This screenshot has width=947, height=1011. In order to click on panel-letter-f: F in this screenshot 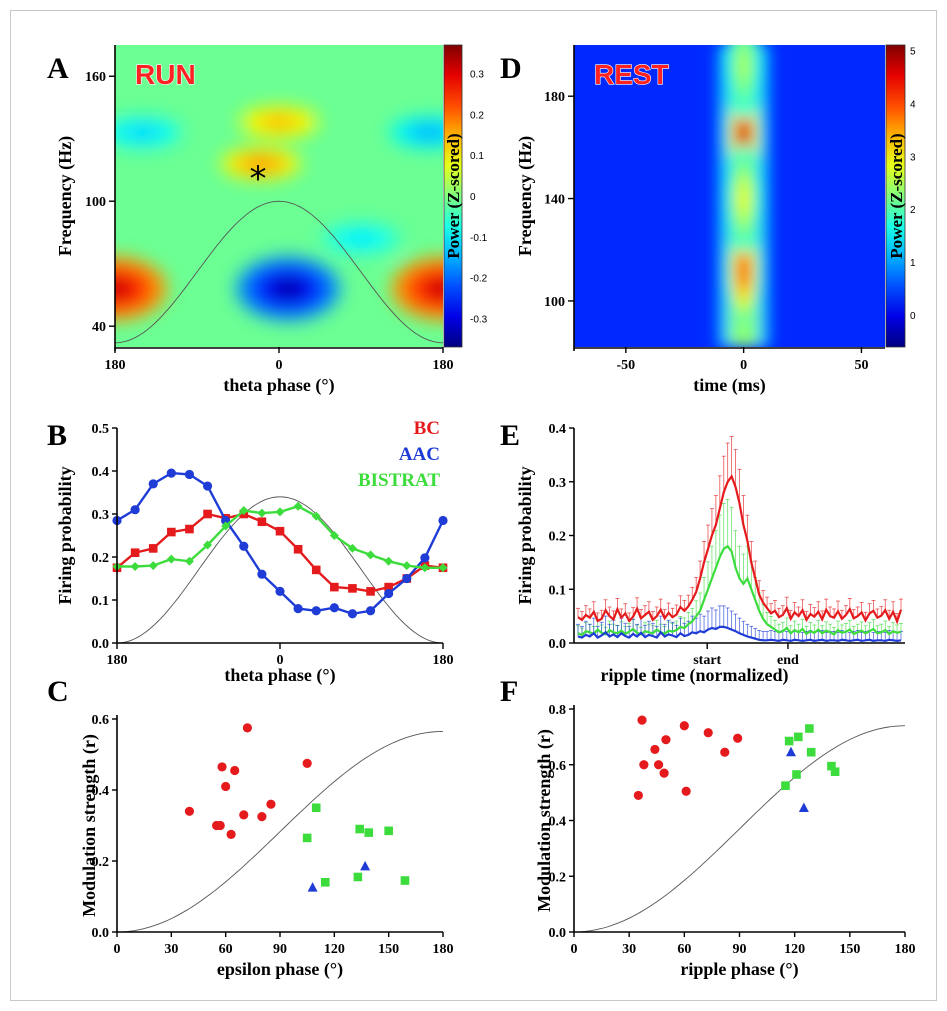, I will do `click(509, 691)`.